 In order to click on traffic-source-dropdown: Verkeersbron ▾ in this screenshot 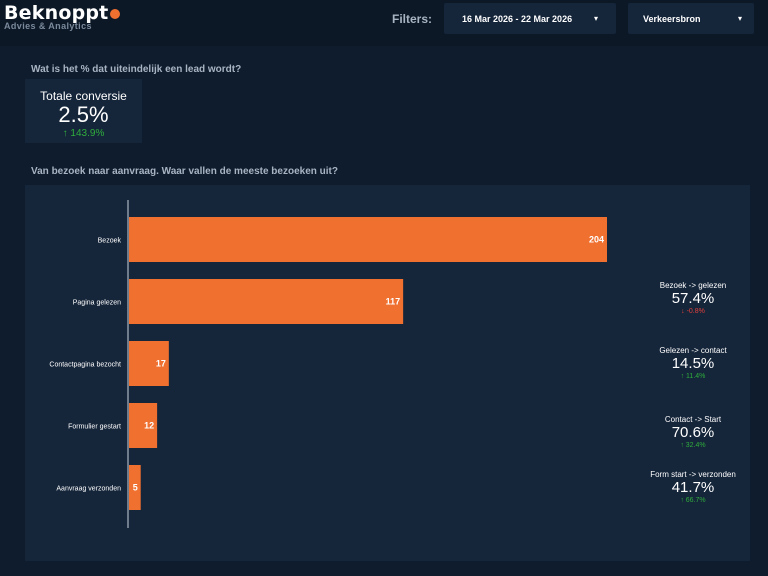, I will do `click(691, 18)`.